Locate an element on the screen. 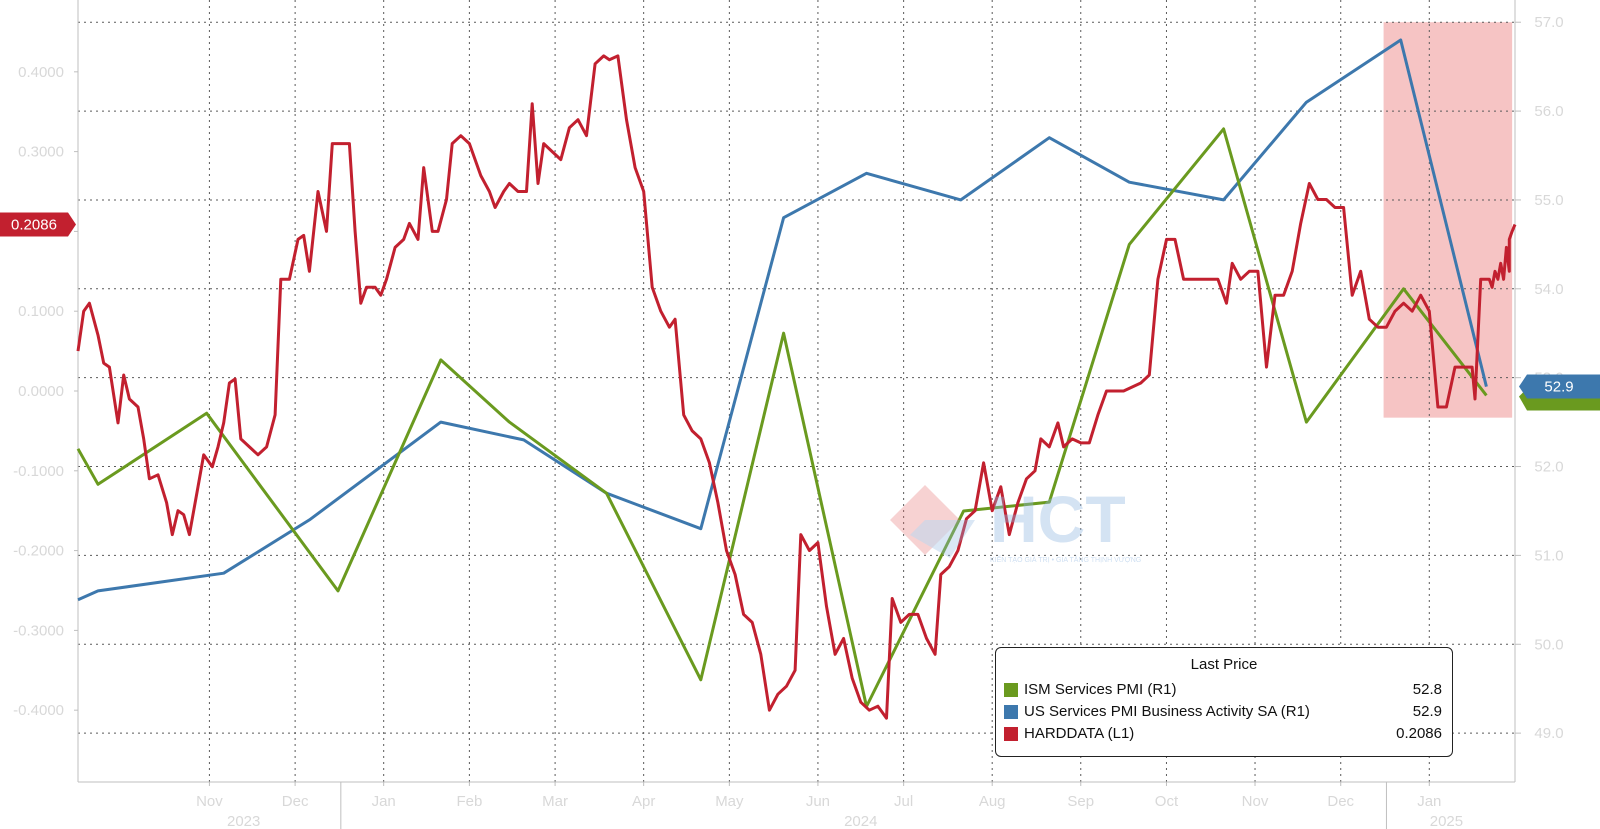 This screenshot has width=1600, height=829. year-label-2: 2025 is located at coordinates (1446, 821).